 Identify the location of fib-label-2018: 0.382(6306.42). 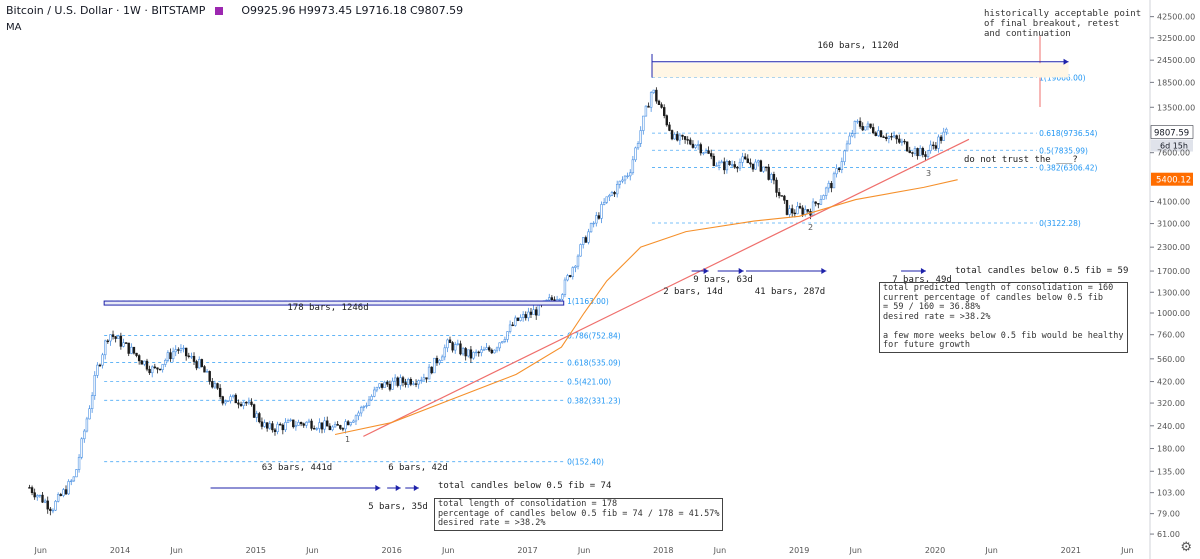
(1068, 167).